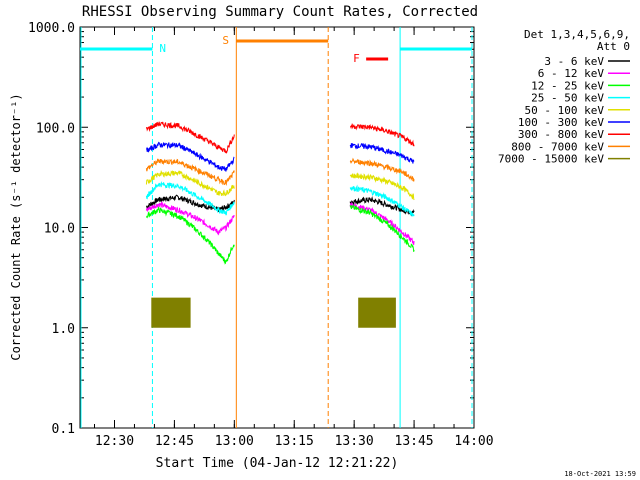  Describe the element at coordinates (225, 40) in the screenshot. I see `saa-label: S` at that location.